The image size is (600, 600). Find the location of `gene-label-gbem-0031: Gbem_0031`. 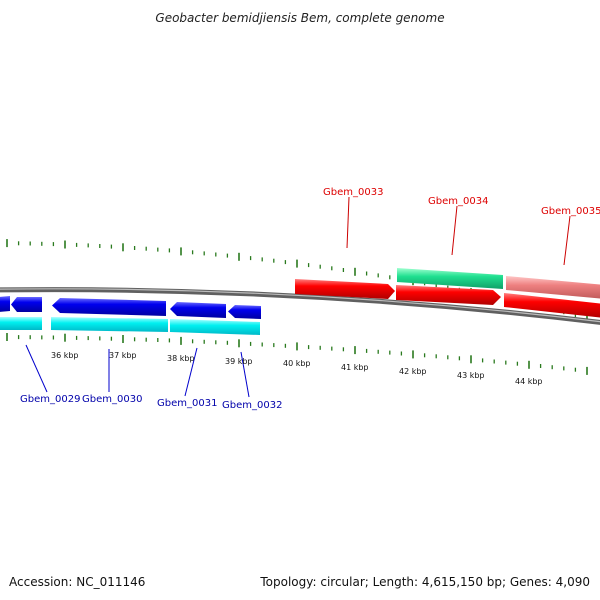

gene-label-gbem-0031: Gbem_0031 is located at coordinates (187, 403).